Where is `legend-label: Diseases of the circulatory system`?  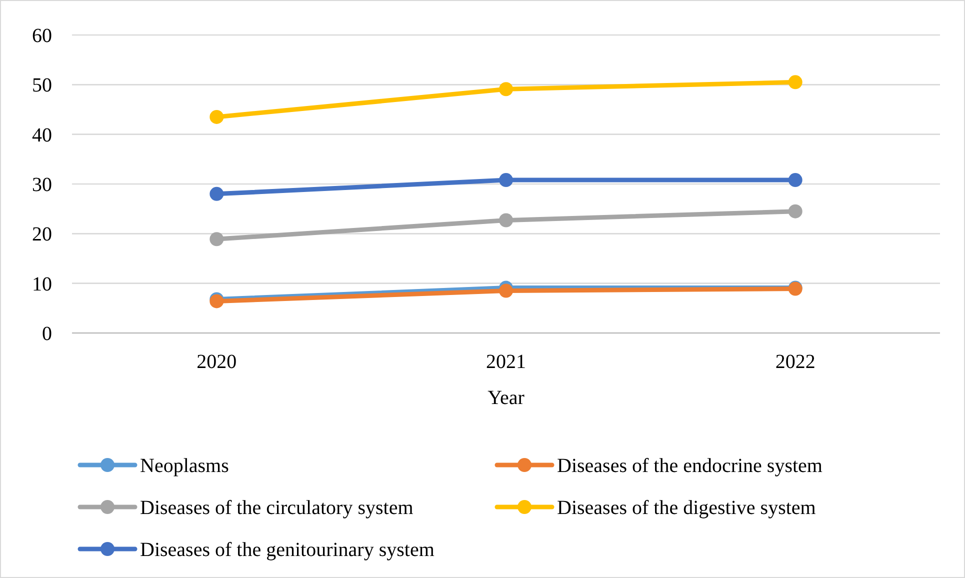
legend-label: Diseases of the circulatory system is located at coordinates (277, 508).